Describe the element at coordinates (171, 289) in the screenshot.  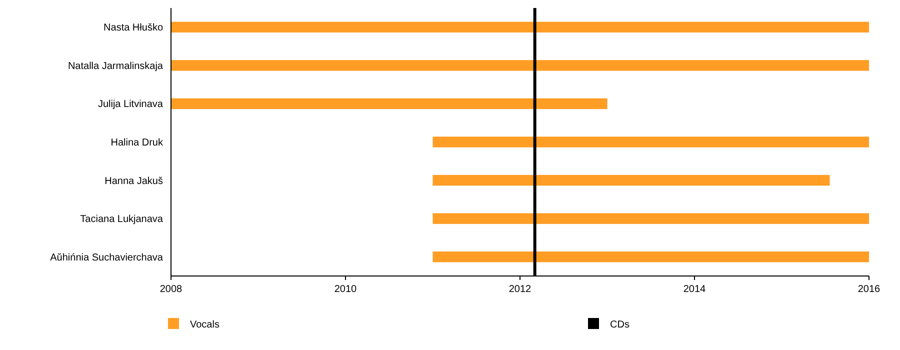
I see `x-tick-label: 2008` at that location.